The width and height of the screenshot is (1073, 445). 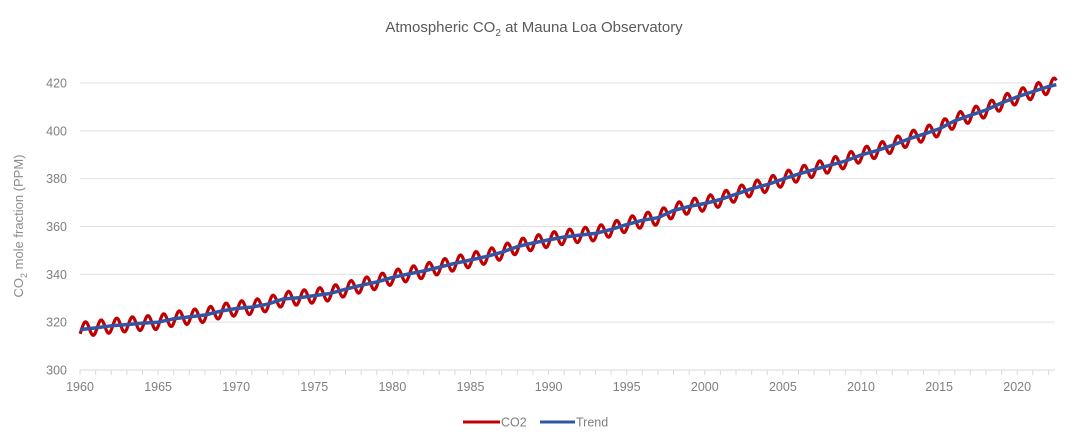 I want to click on x-tick-label: 2015, so click(x=939, y=387).